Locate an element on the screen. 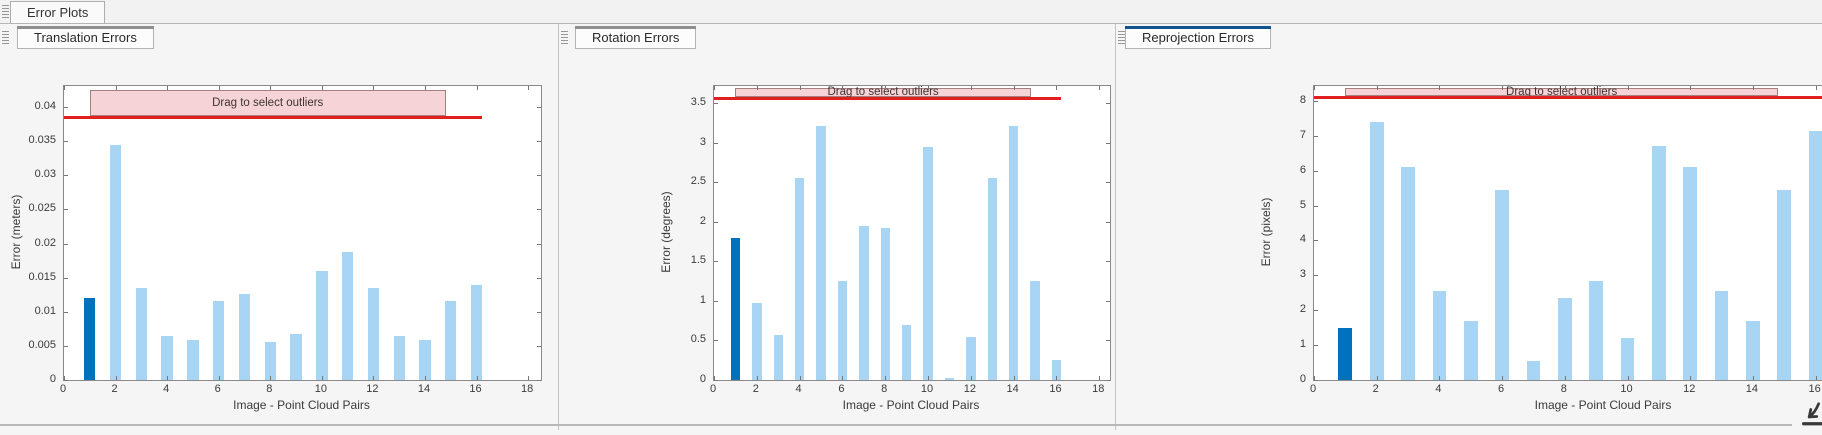  tab-translation-errors: Translation Errors is located at coordinates (85, 37).